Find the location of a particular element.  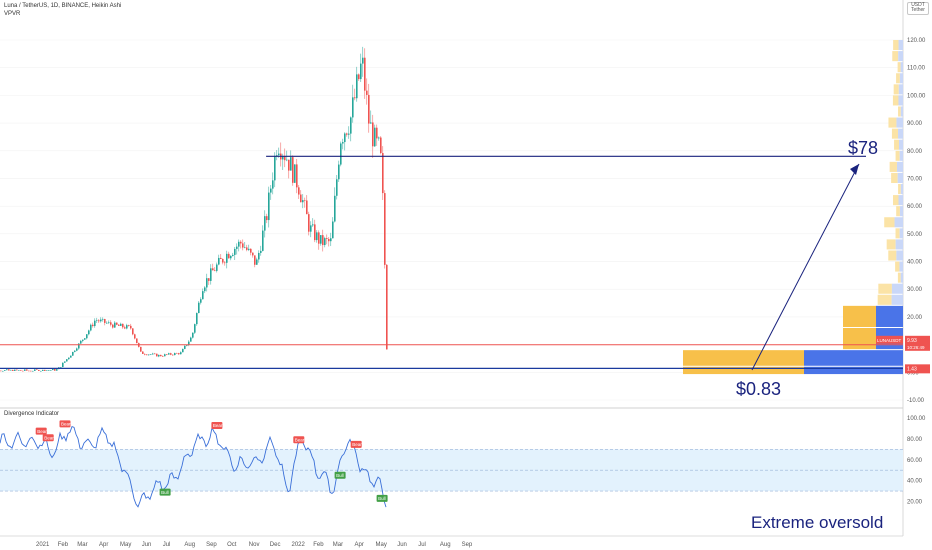

currency-selector: USDT Tether is located at coordinates (918, 8).